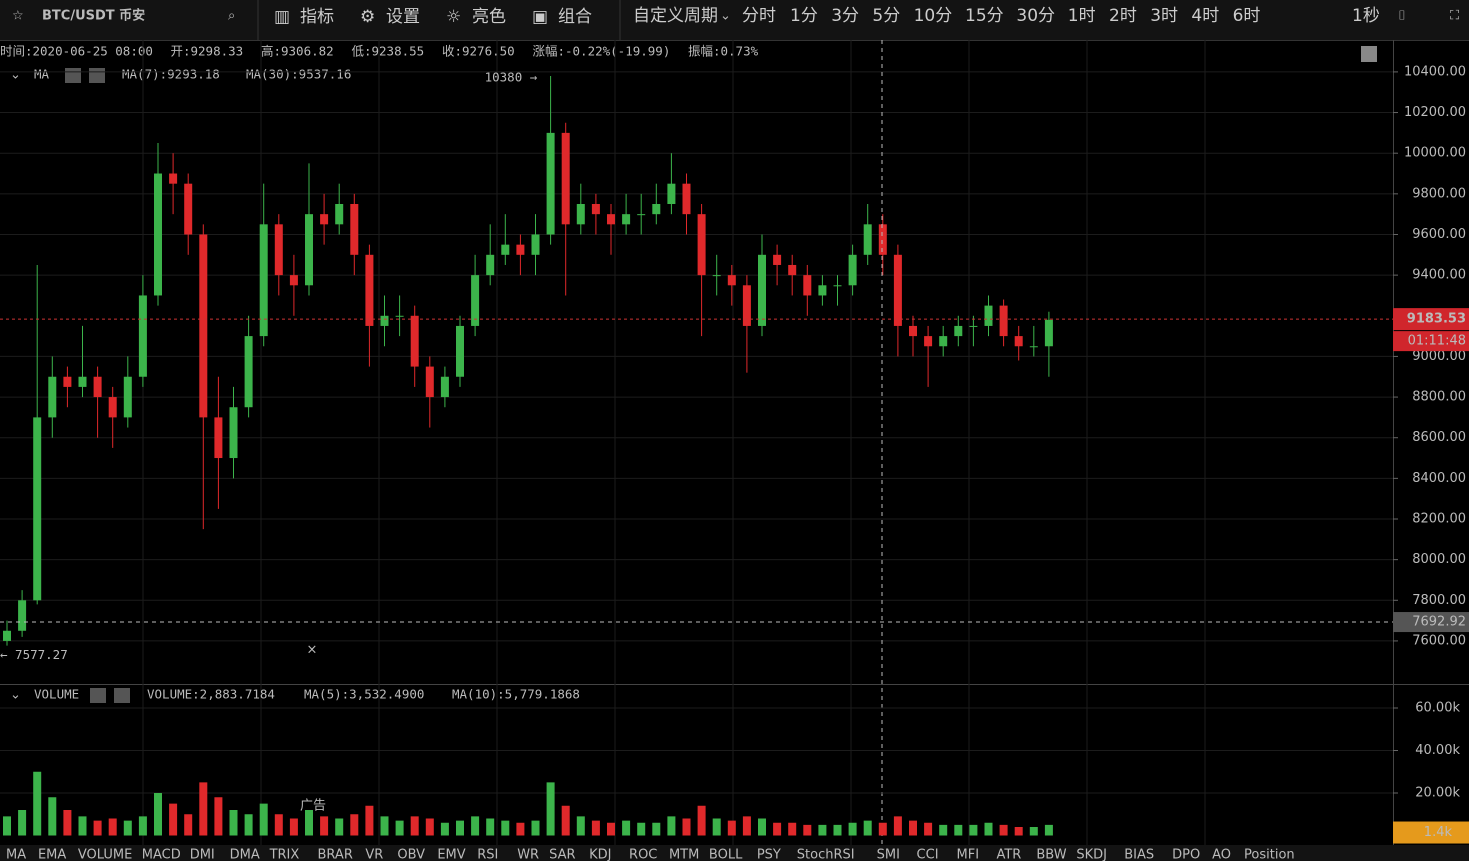 This screenshot has width=1469, height=861. Describe the element at coordinates (600, 854) in the screenshot. I see `indicator-tab: KDJ` at that location.